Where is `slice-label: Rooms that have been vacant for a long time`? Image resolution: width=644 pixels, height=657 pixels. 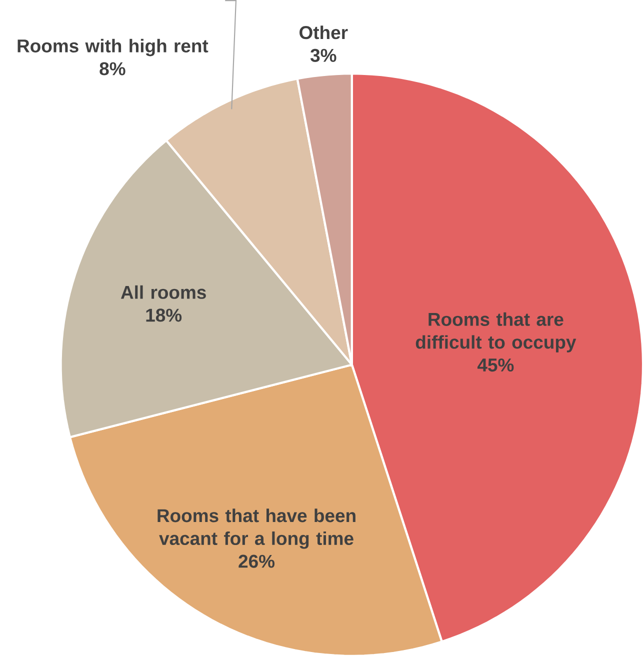
slice-label: Rooms that have been vacant for a long time is located at coordinates (257, 528).